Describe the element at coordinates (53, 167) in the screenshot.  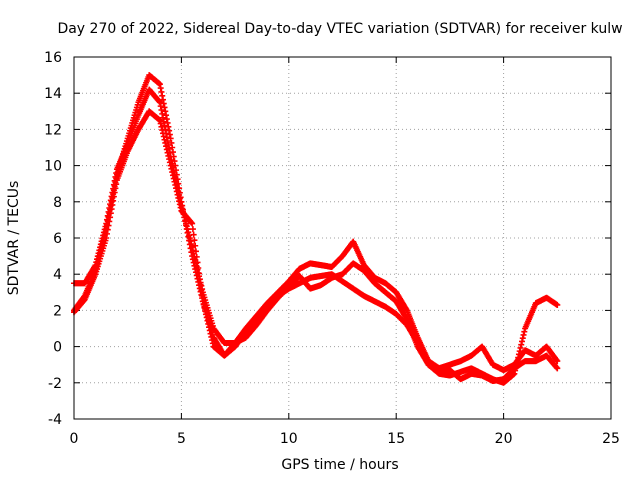
I see `y-tick-label: 10` at that location.